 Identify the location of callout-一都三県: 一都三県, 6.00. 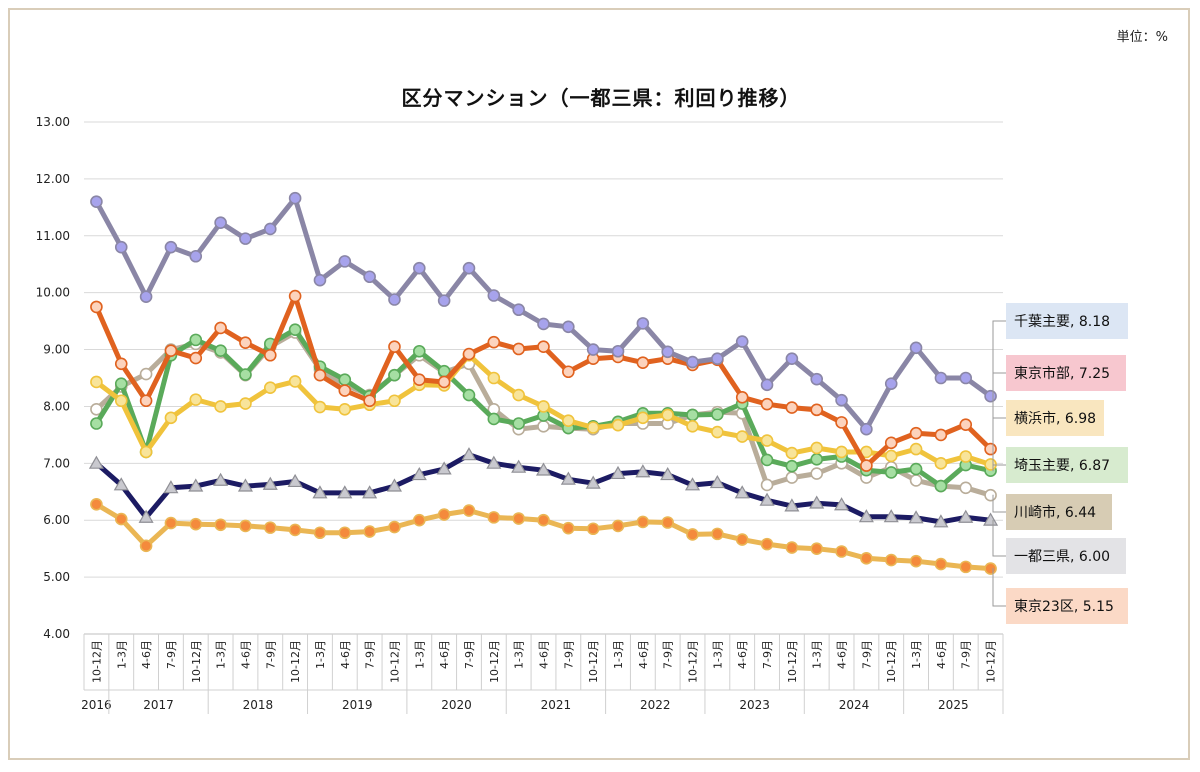
(1059, 546).